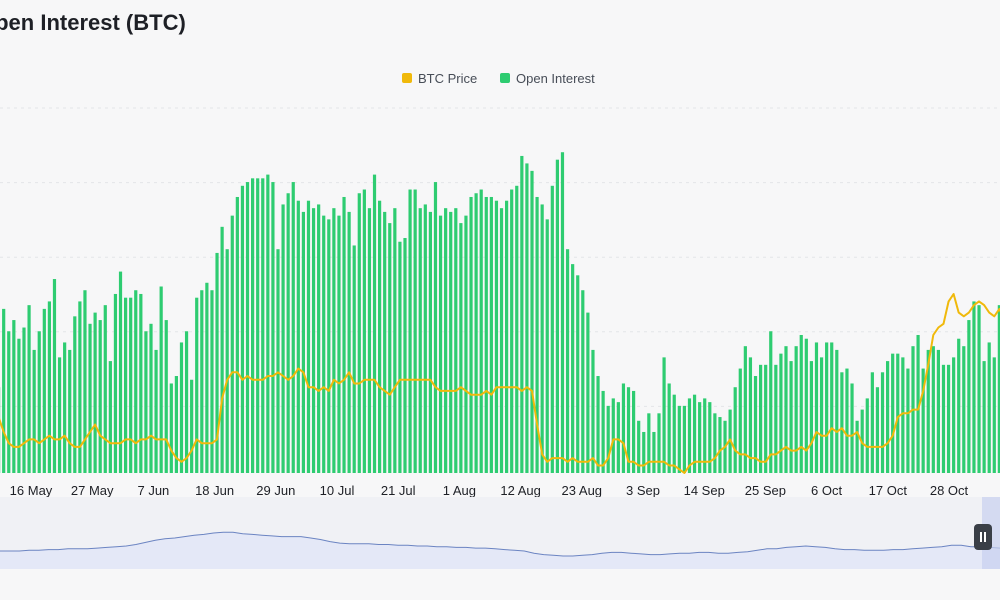  I want to click on navigator-handle, so click(983, 537).